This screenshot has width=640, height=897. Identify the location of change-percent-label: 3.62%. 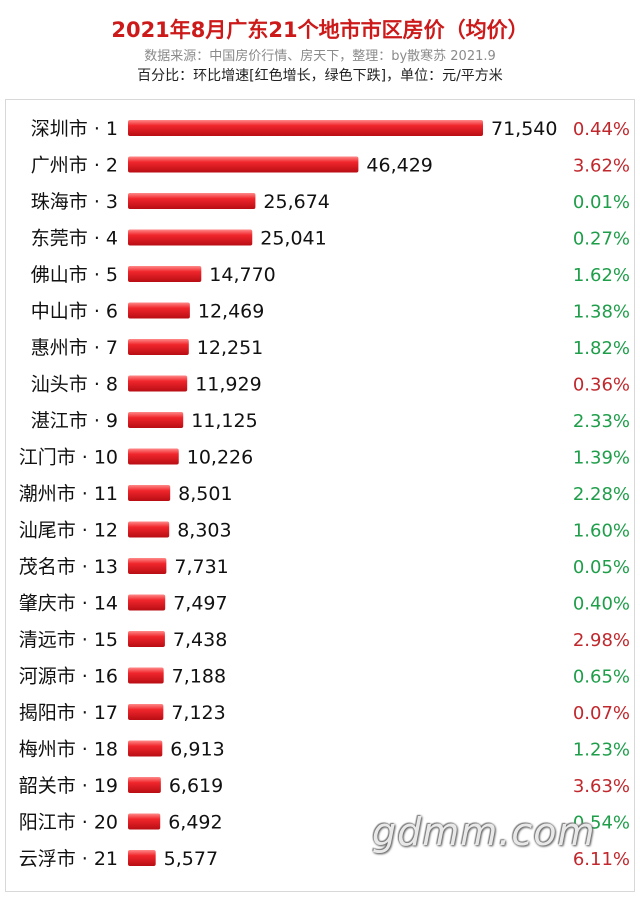
(601, 166).